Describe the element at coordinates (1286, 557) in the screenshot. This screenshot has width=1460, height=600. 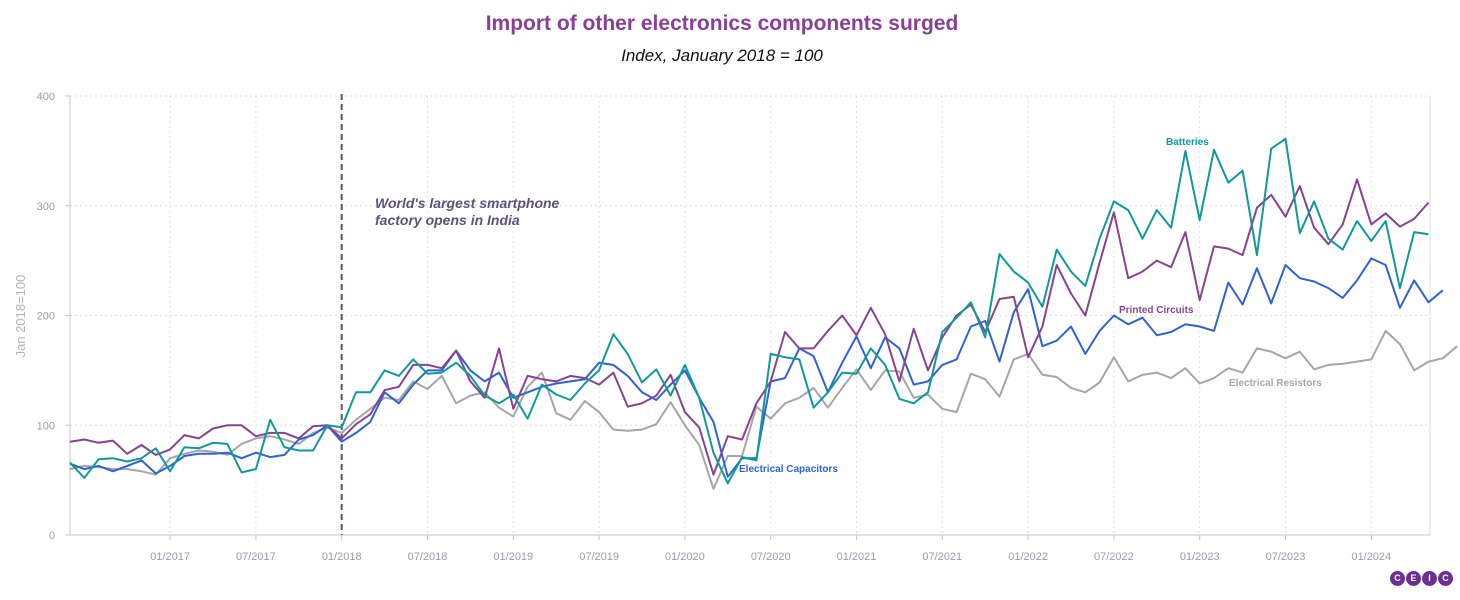
I see `x-tick-label: 07/2023` at that location.